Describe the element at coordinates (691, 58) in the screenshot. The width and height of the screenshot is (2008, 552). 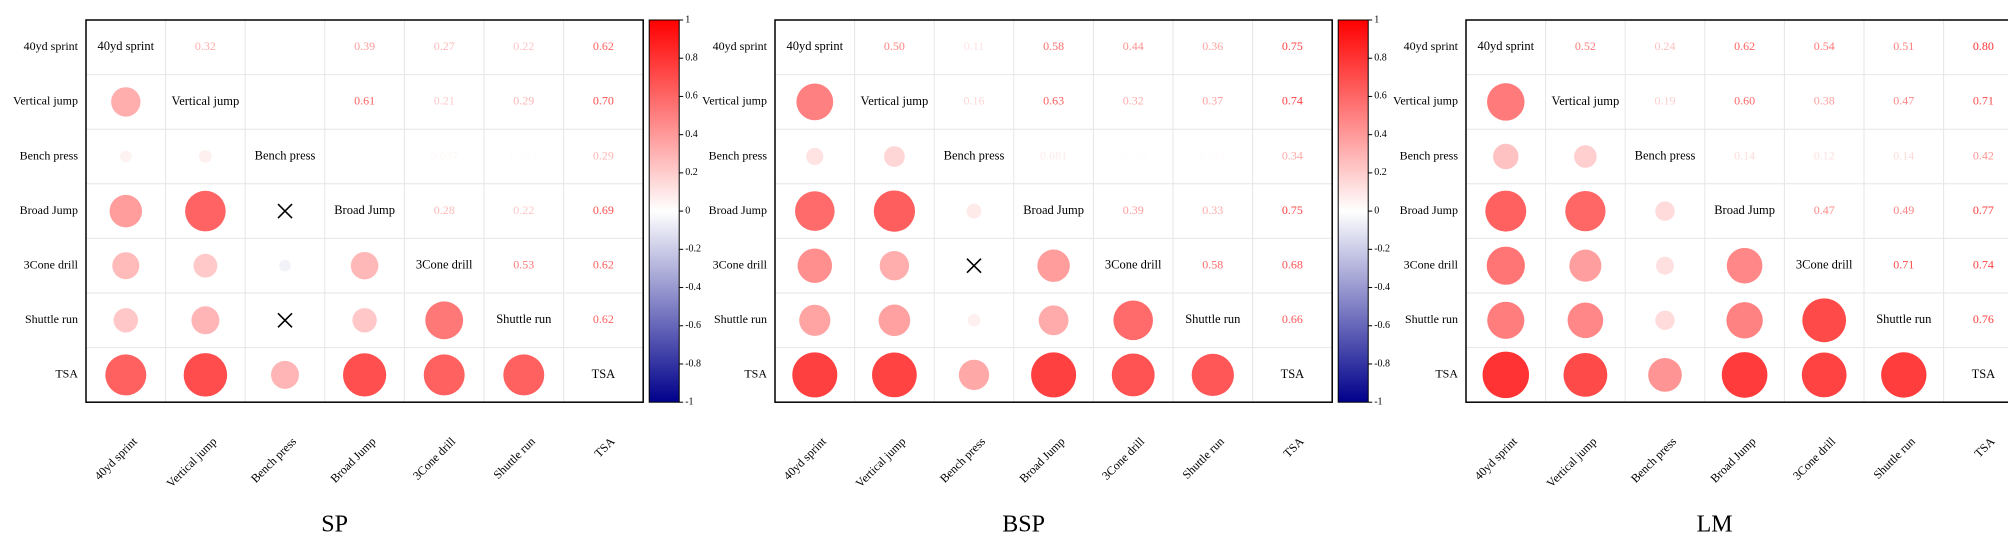
I see `colorbar-tick-label: 0.8` at that location.